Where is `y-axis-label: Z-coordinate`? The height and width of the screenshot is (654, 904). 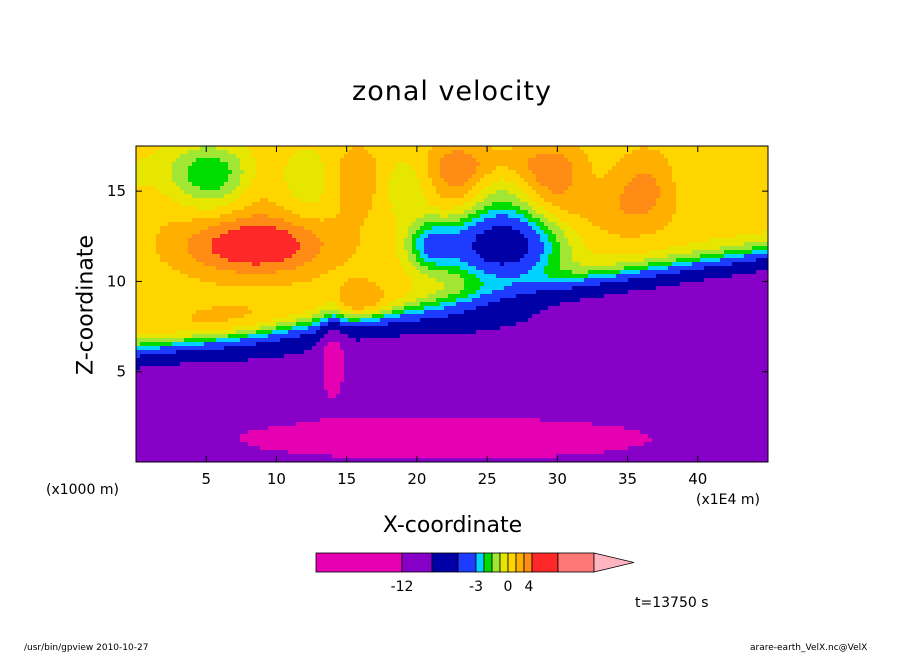
y-axis-label: Z-coordinate is located at coordinates (86, 305).